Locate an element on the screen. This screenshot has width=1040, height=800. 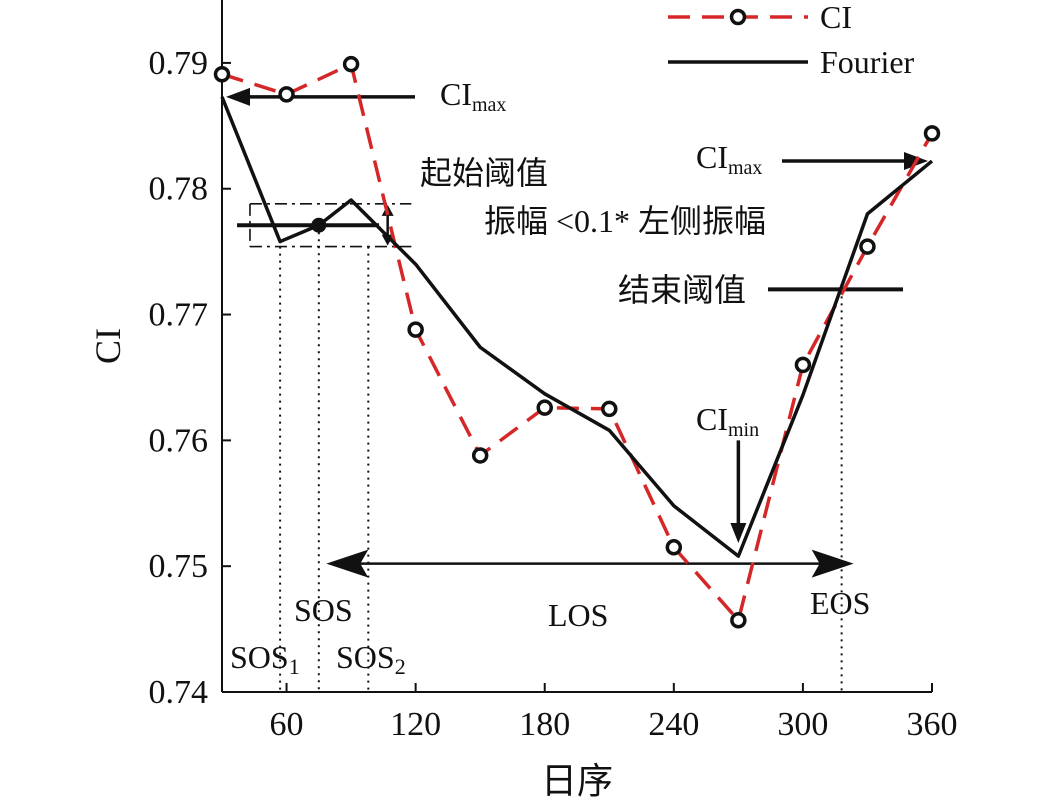
ci-max-left-label: CImax is located at coordinates (473, 96).